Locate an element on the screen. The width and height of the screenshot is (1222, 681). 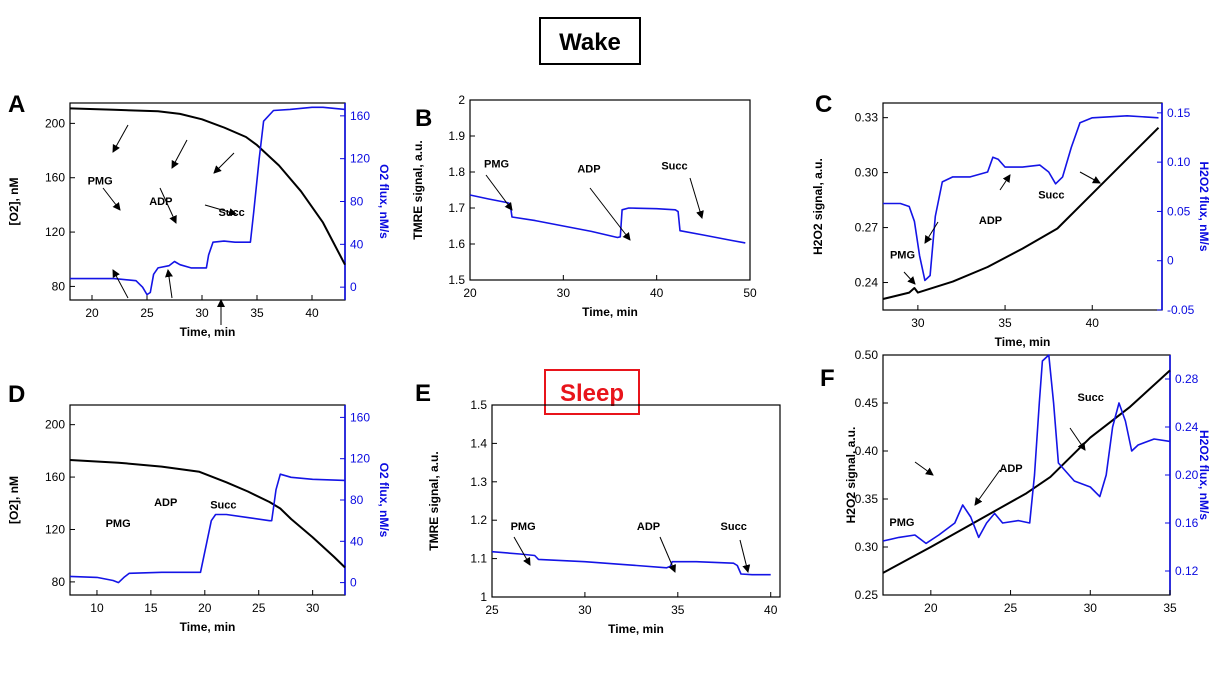
y-tick-label: 0.27 is located at coordinates (867, 228).